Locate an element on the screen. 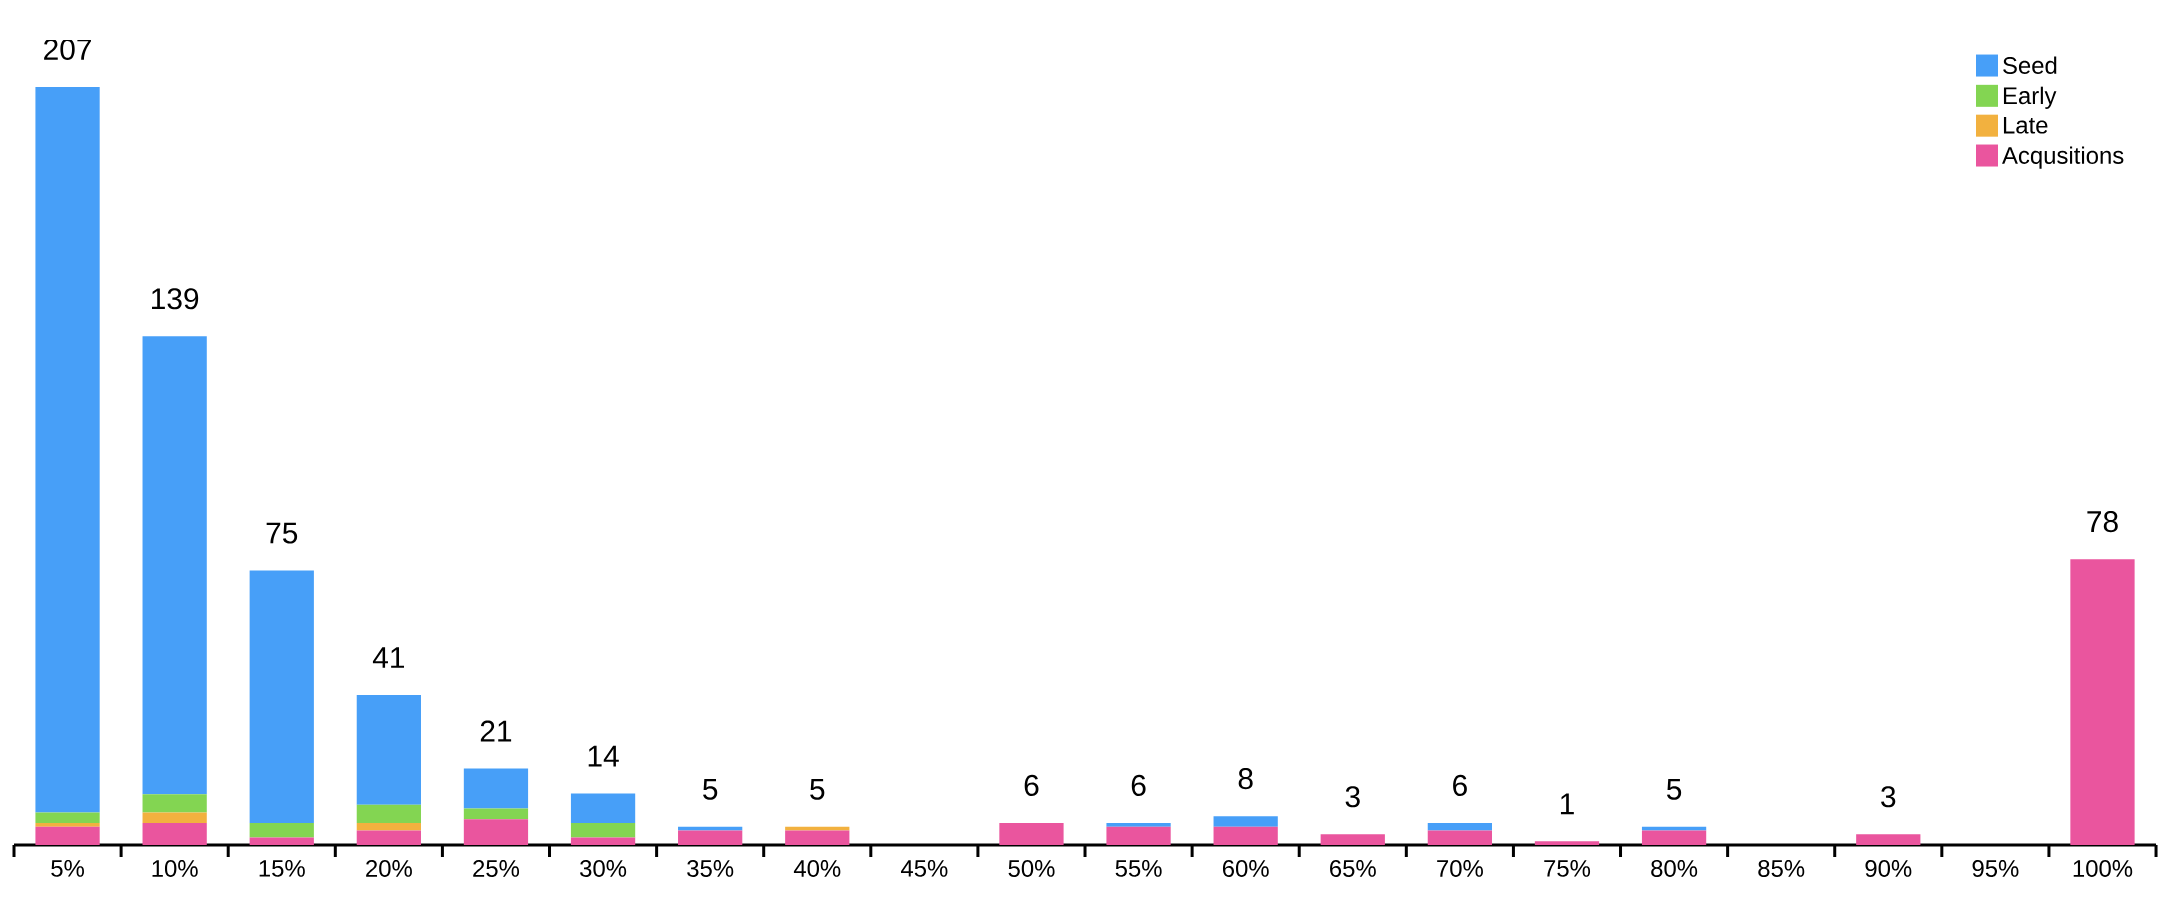 The image size is (2176, 922). x-tick-label: 50% is located at coordinates (1031, 868).